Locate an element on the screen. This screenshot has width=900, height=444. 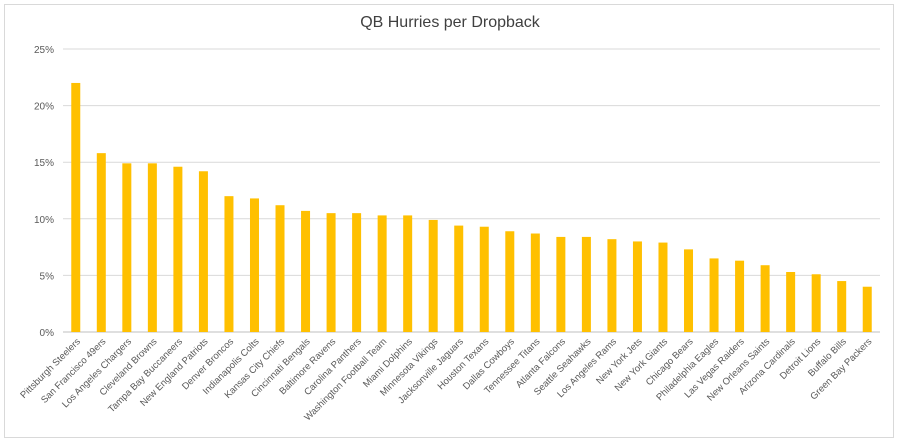
chart-title: QB Hurries per Dropback is located at coordinates (450, 22).